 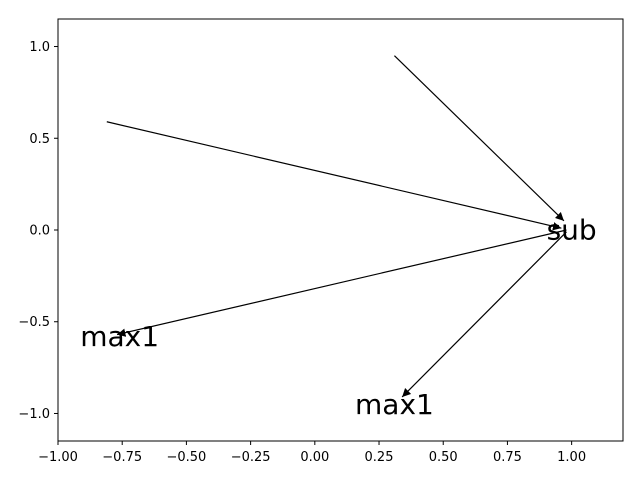 What do you see at coordinates (122, 457) in the screenshot?
I see `x-tick-label: −0.75` at bounding box center [122, 457].